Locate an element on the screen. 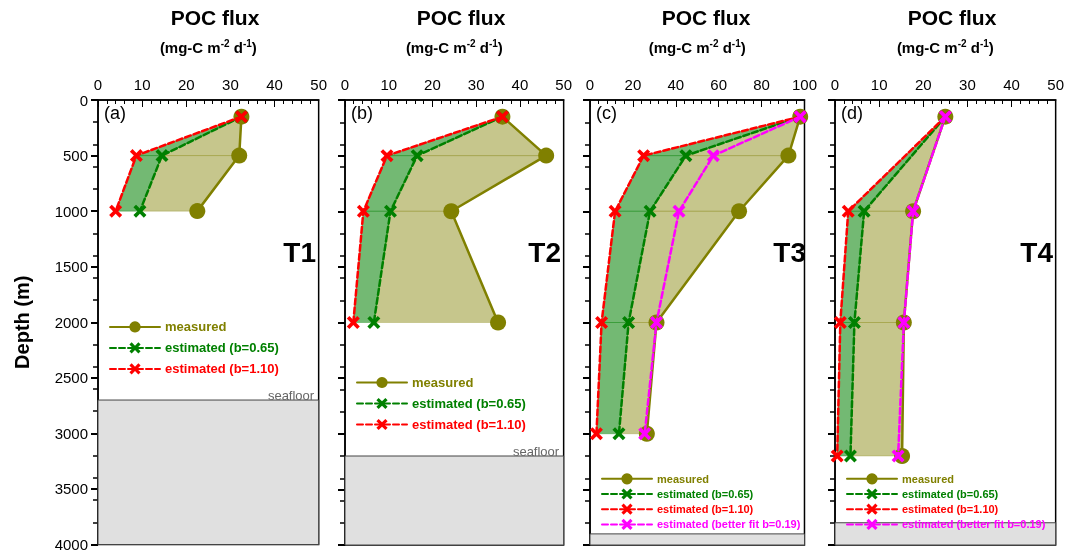 The width and height of the screenshot is (1067, 552). y-tick-label: 2000 is located at coordinates (71, 322).